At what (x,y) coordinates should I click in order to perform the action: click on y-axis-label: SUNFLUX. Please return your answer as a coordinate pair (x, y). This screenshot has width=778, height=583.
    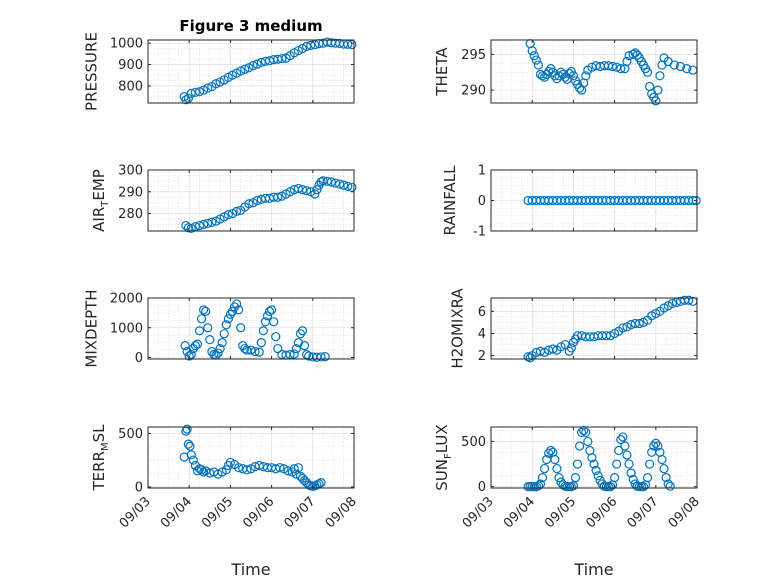
    Looking at the image, I should click on (443, 457).